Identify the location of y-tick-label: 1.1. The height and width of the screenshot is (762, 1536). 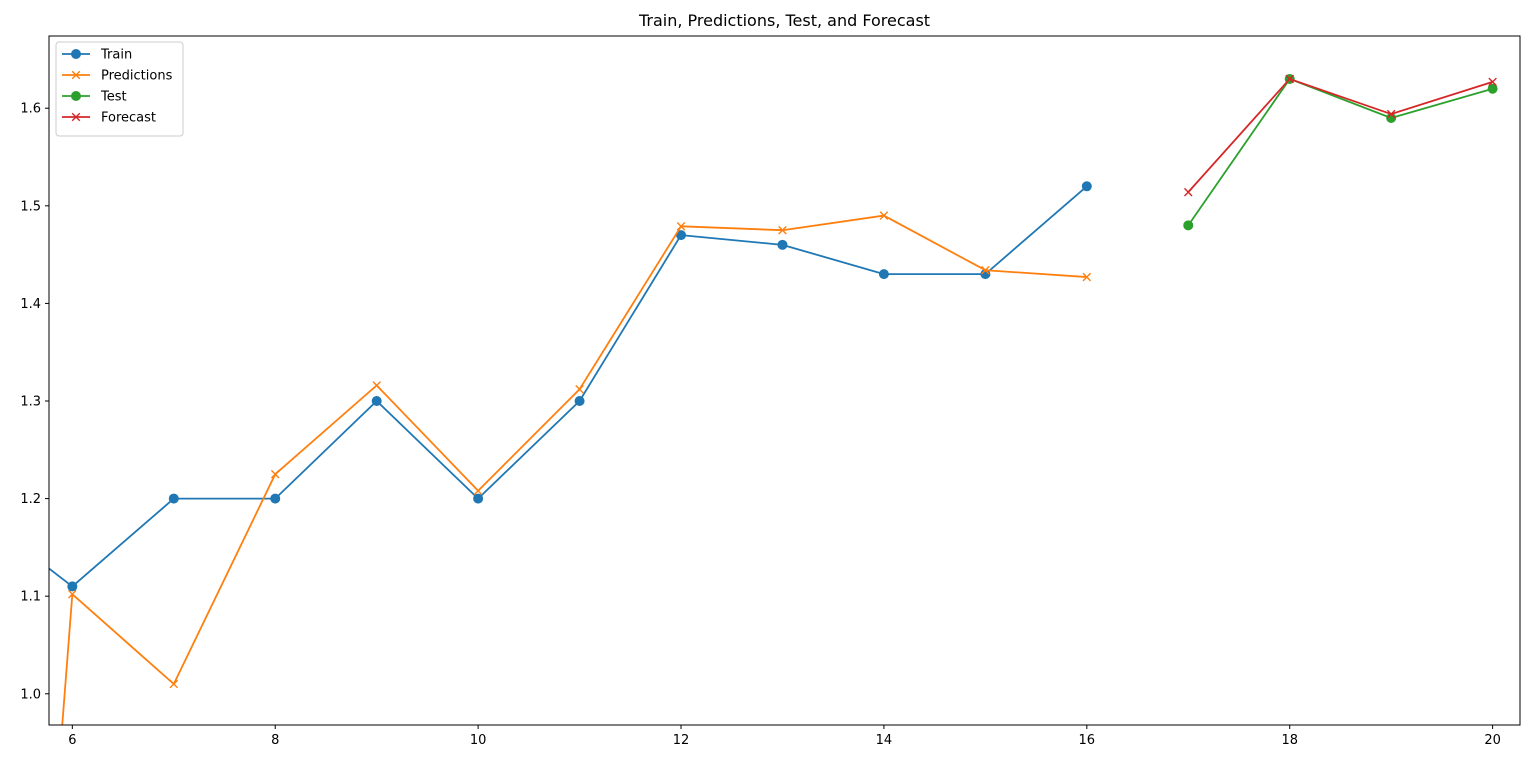
(30, 597).